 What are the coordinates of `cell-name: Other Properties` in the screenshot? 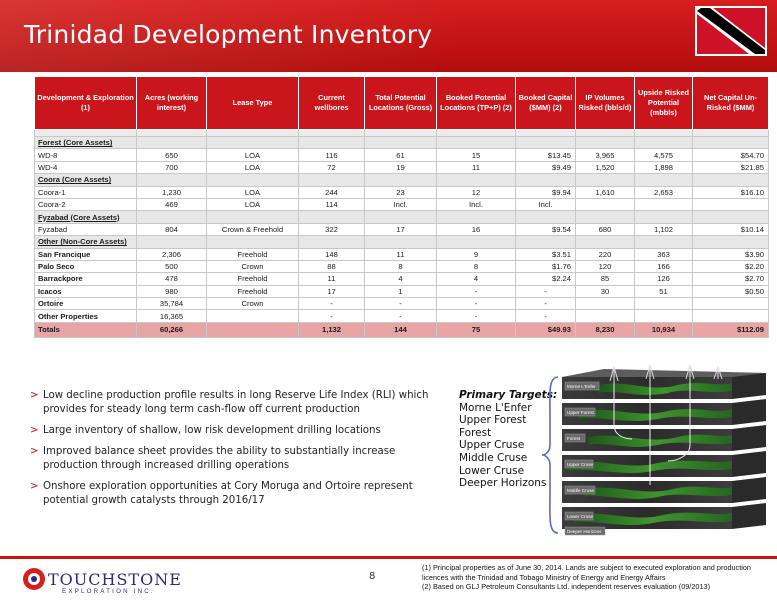 It's located at (85, 316).